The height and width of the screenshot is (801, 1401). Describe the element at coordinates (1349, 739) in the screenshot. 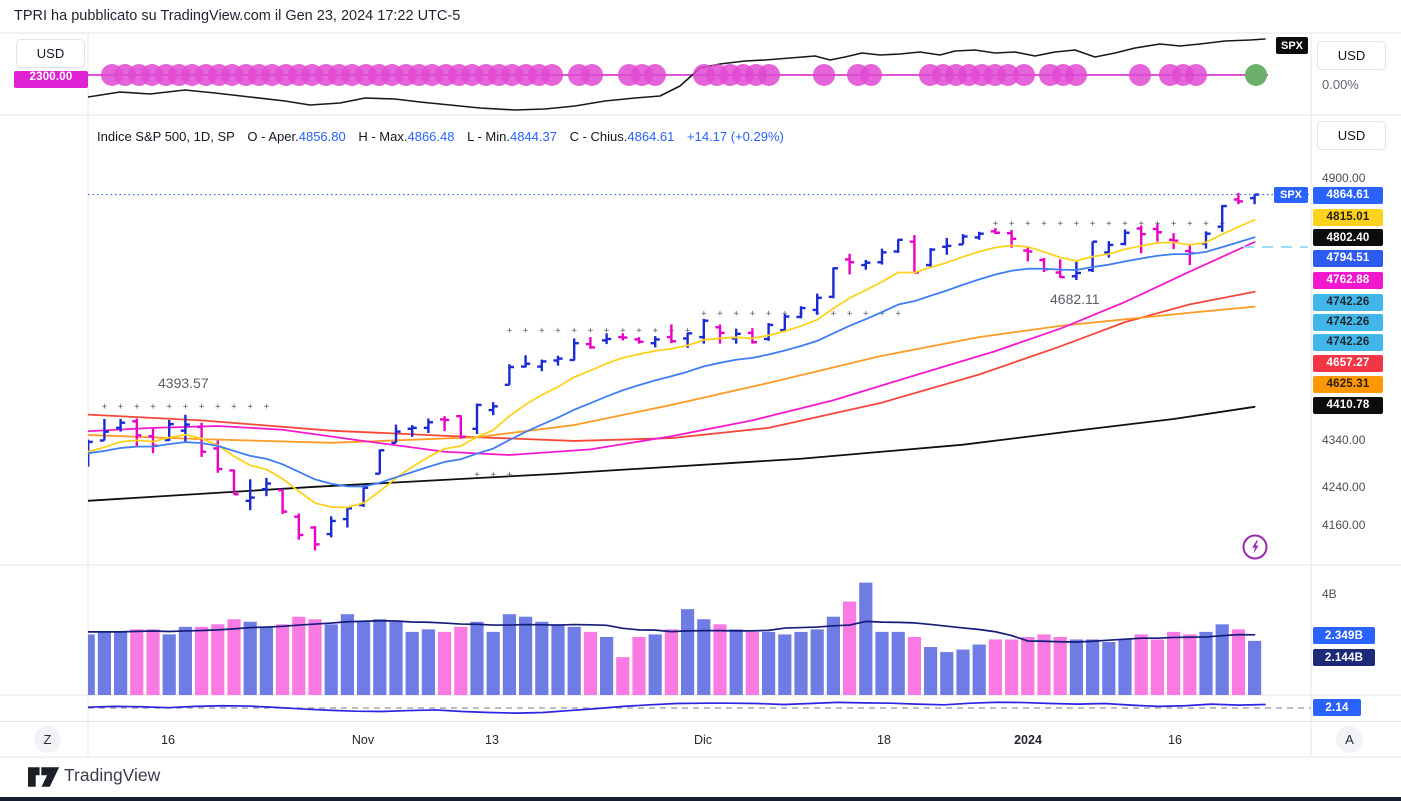

I see `auto-scale-button: A` at that location.